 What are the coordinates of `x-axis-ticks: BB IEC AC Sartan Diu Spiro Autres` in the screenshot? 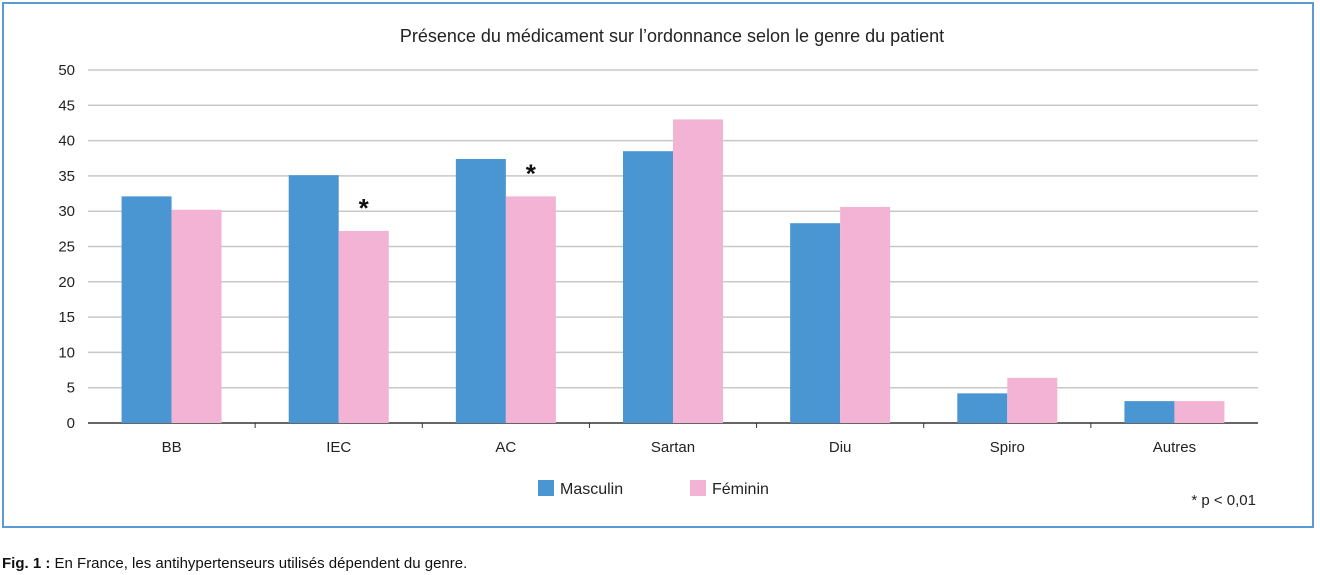 It's located at (679, 439).